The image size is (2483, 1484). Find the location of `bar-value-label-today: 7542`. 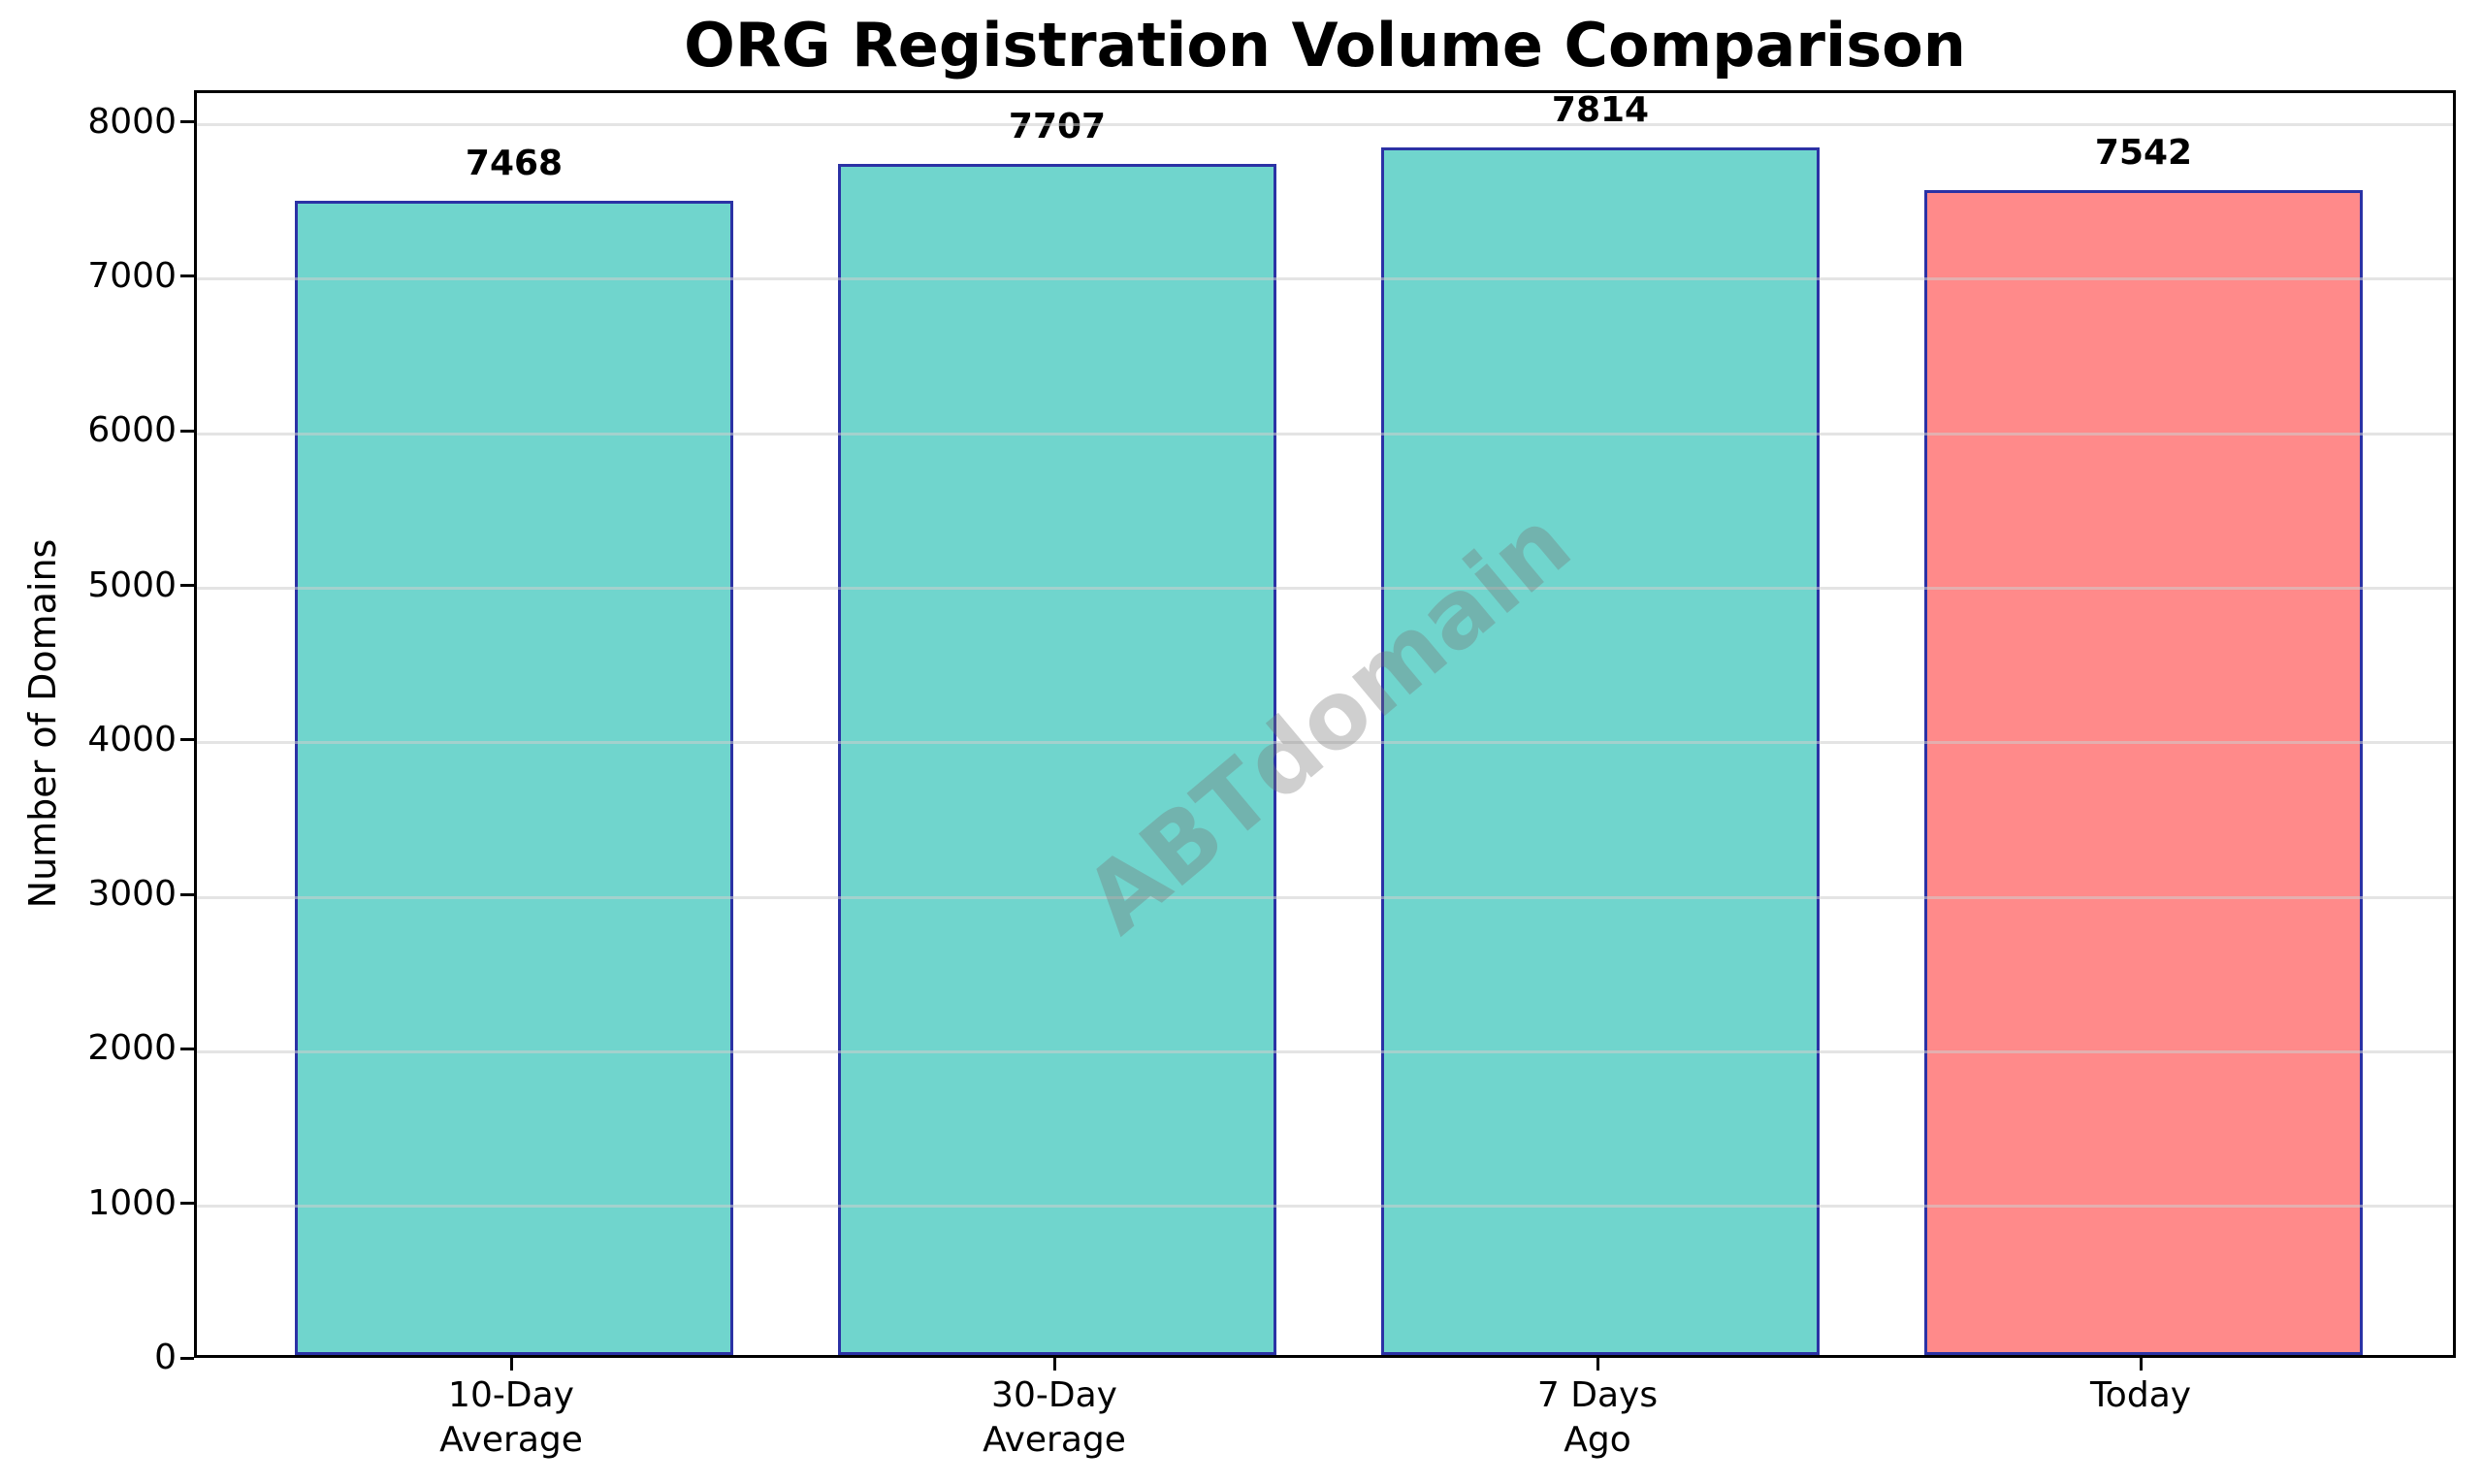

bar-value-label-today: 7542 is located at coordinates (2144, 152).